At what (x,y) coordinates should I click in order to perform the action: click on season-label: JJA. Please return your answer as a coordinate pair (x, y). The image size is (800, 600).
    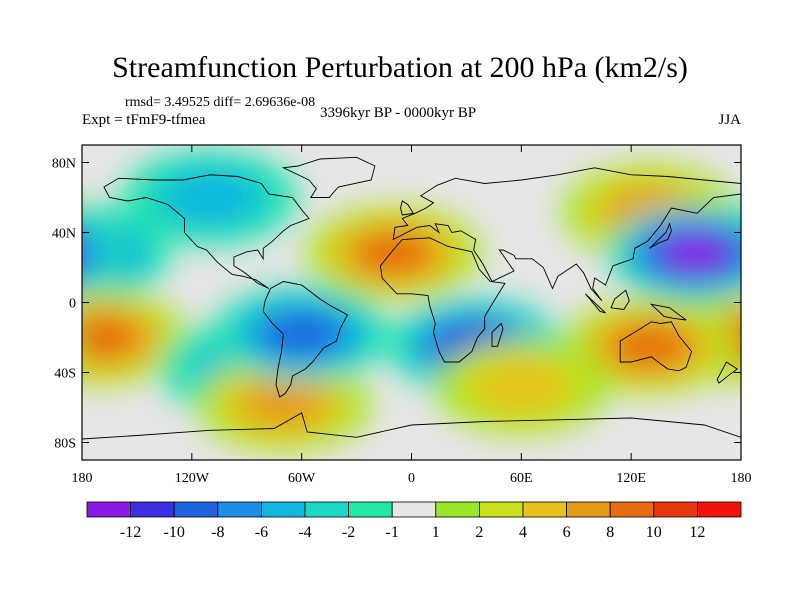
    Looking at the image, I should click on (729, 120).